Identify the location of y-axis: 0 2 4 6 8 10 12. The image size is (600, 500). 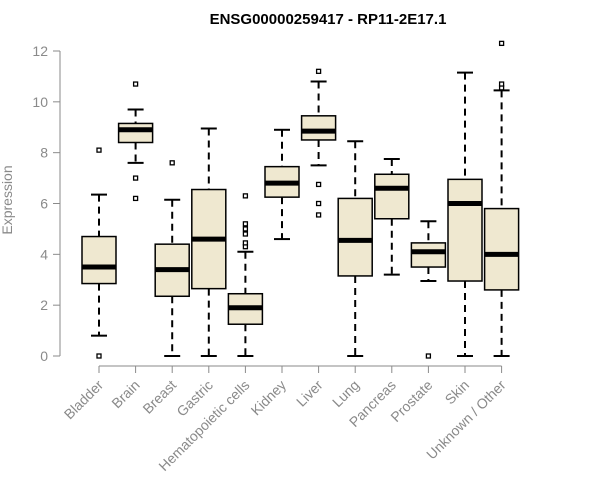
(46, 203).